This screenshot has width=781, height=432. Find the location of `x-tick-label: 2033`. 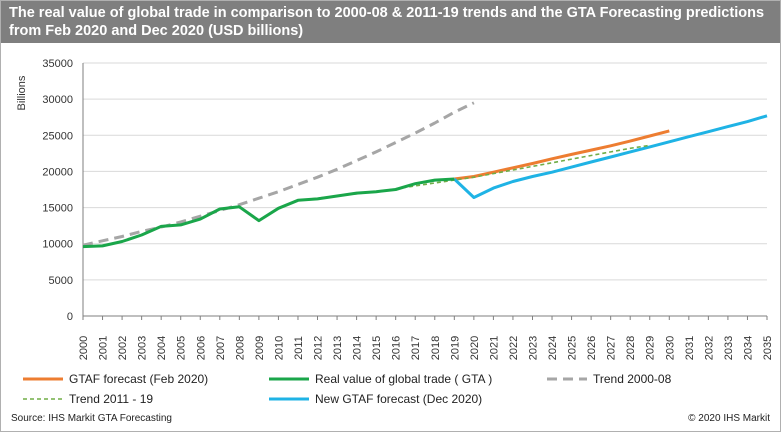

x-tick-label: 2033 is located at coordinates (729, 348).